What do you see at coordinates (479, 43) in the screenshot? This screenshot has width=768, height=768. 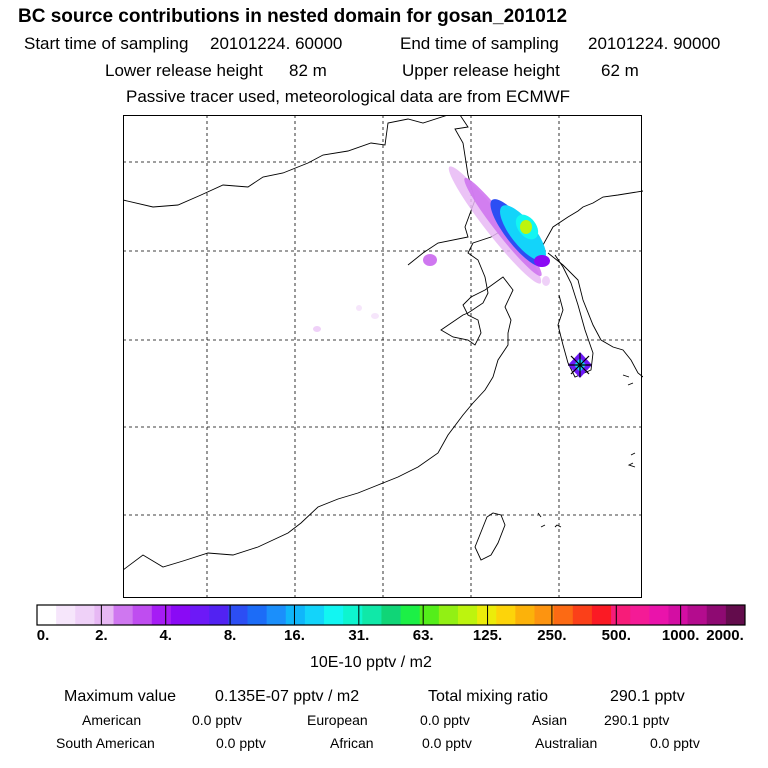 I see `end-time-label: End time of sampling` at bounding box center [479, 43].